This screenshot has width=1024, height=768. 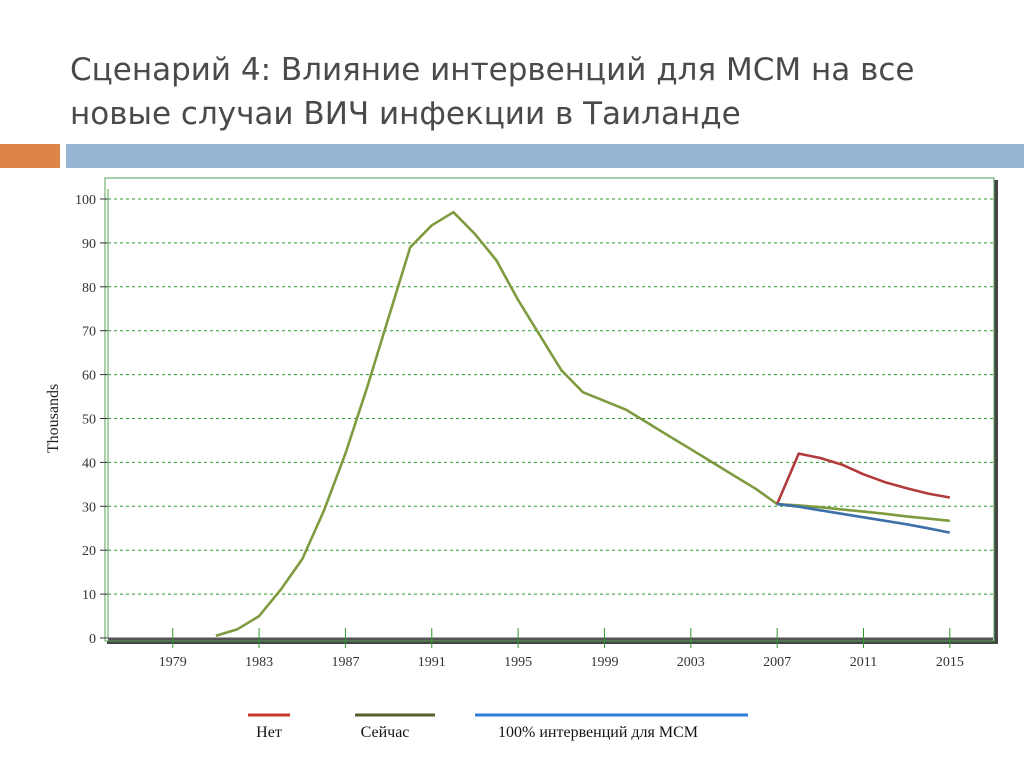 I want to click on x-tick-label: 1991, so click(x=432, y=662).